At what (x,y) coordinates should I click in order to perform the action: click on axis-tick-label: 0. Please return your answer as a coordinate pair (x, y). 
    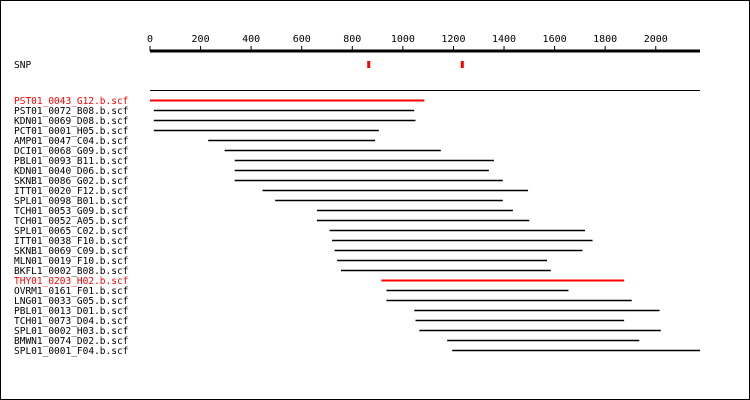
    Looking at the image, I should click on (150, 39).